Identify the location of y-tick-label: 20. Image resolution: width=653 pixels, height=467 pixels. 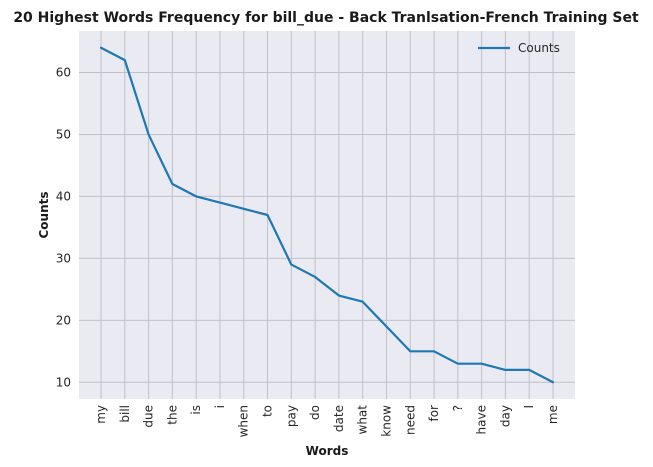
(63, 320).